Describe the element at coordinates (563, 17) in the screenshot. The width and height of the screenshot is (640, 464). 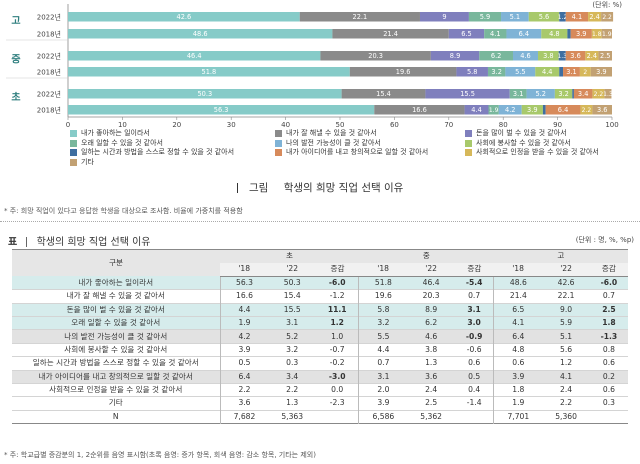
I see `data-label: 1.2` at that location.